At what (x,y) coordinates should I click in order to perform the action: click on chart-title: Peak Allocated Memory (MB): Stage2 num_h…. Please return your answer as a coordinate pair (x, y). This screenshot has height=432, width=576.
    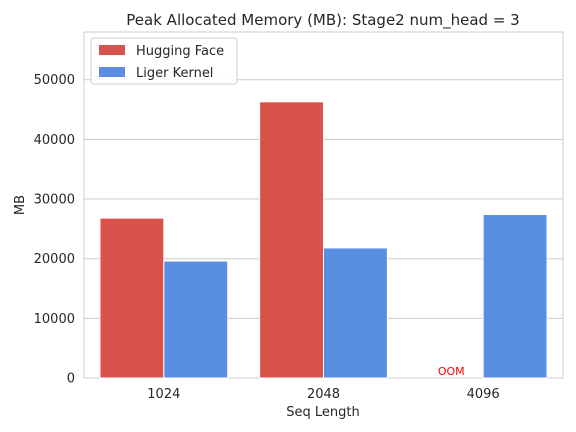
    Looking at the image, I should click on (322, 20).